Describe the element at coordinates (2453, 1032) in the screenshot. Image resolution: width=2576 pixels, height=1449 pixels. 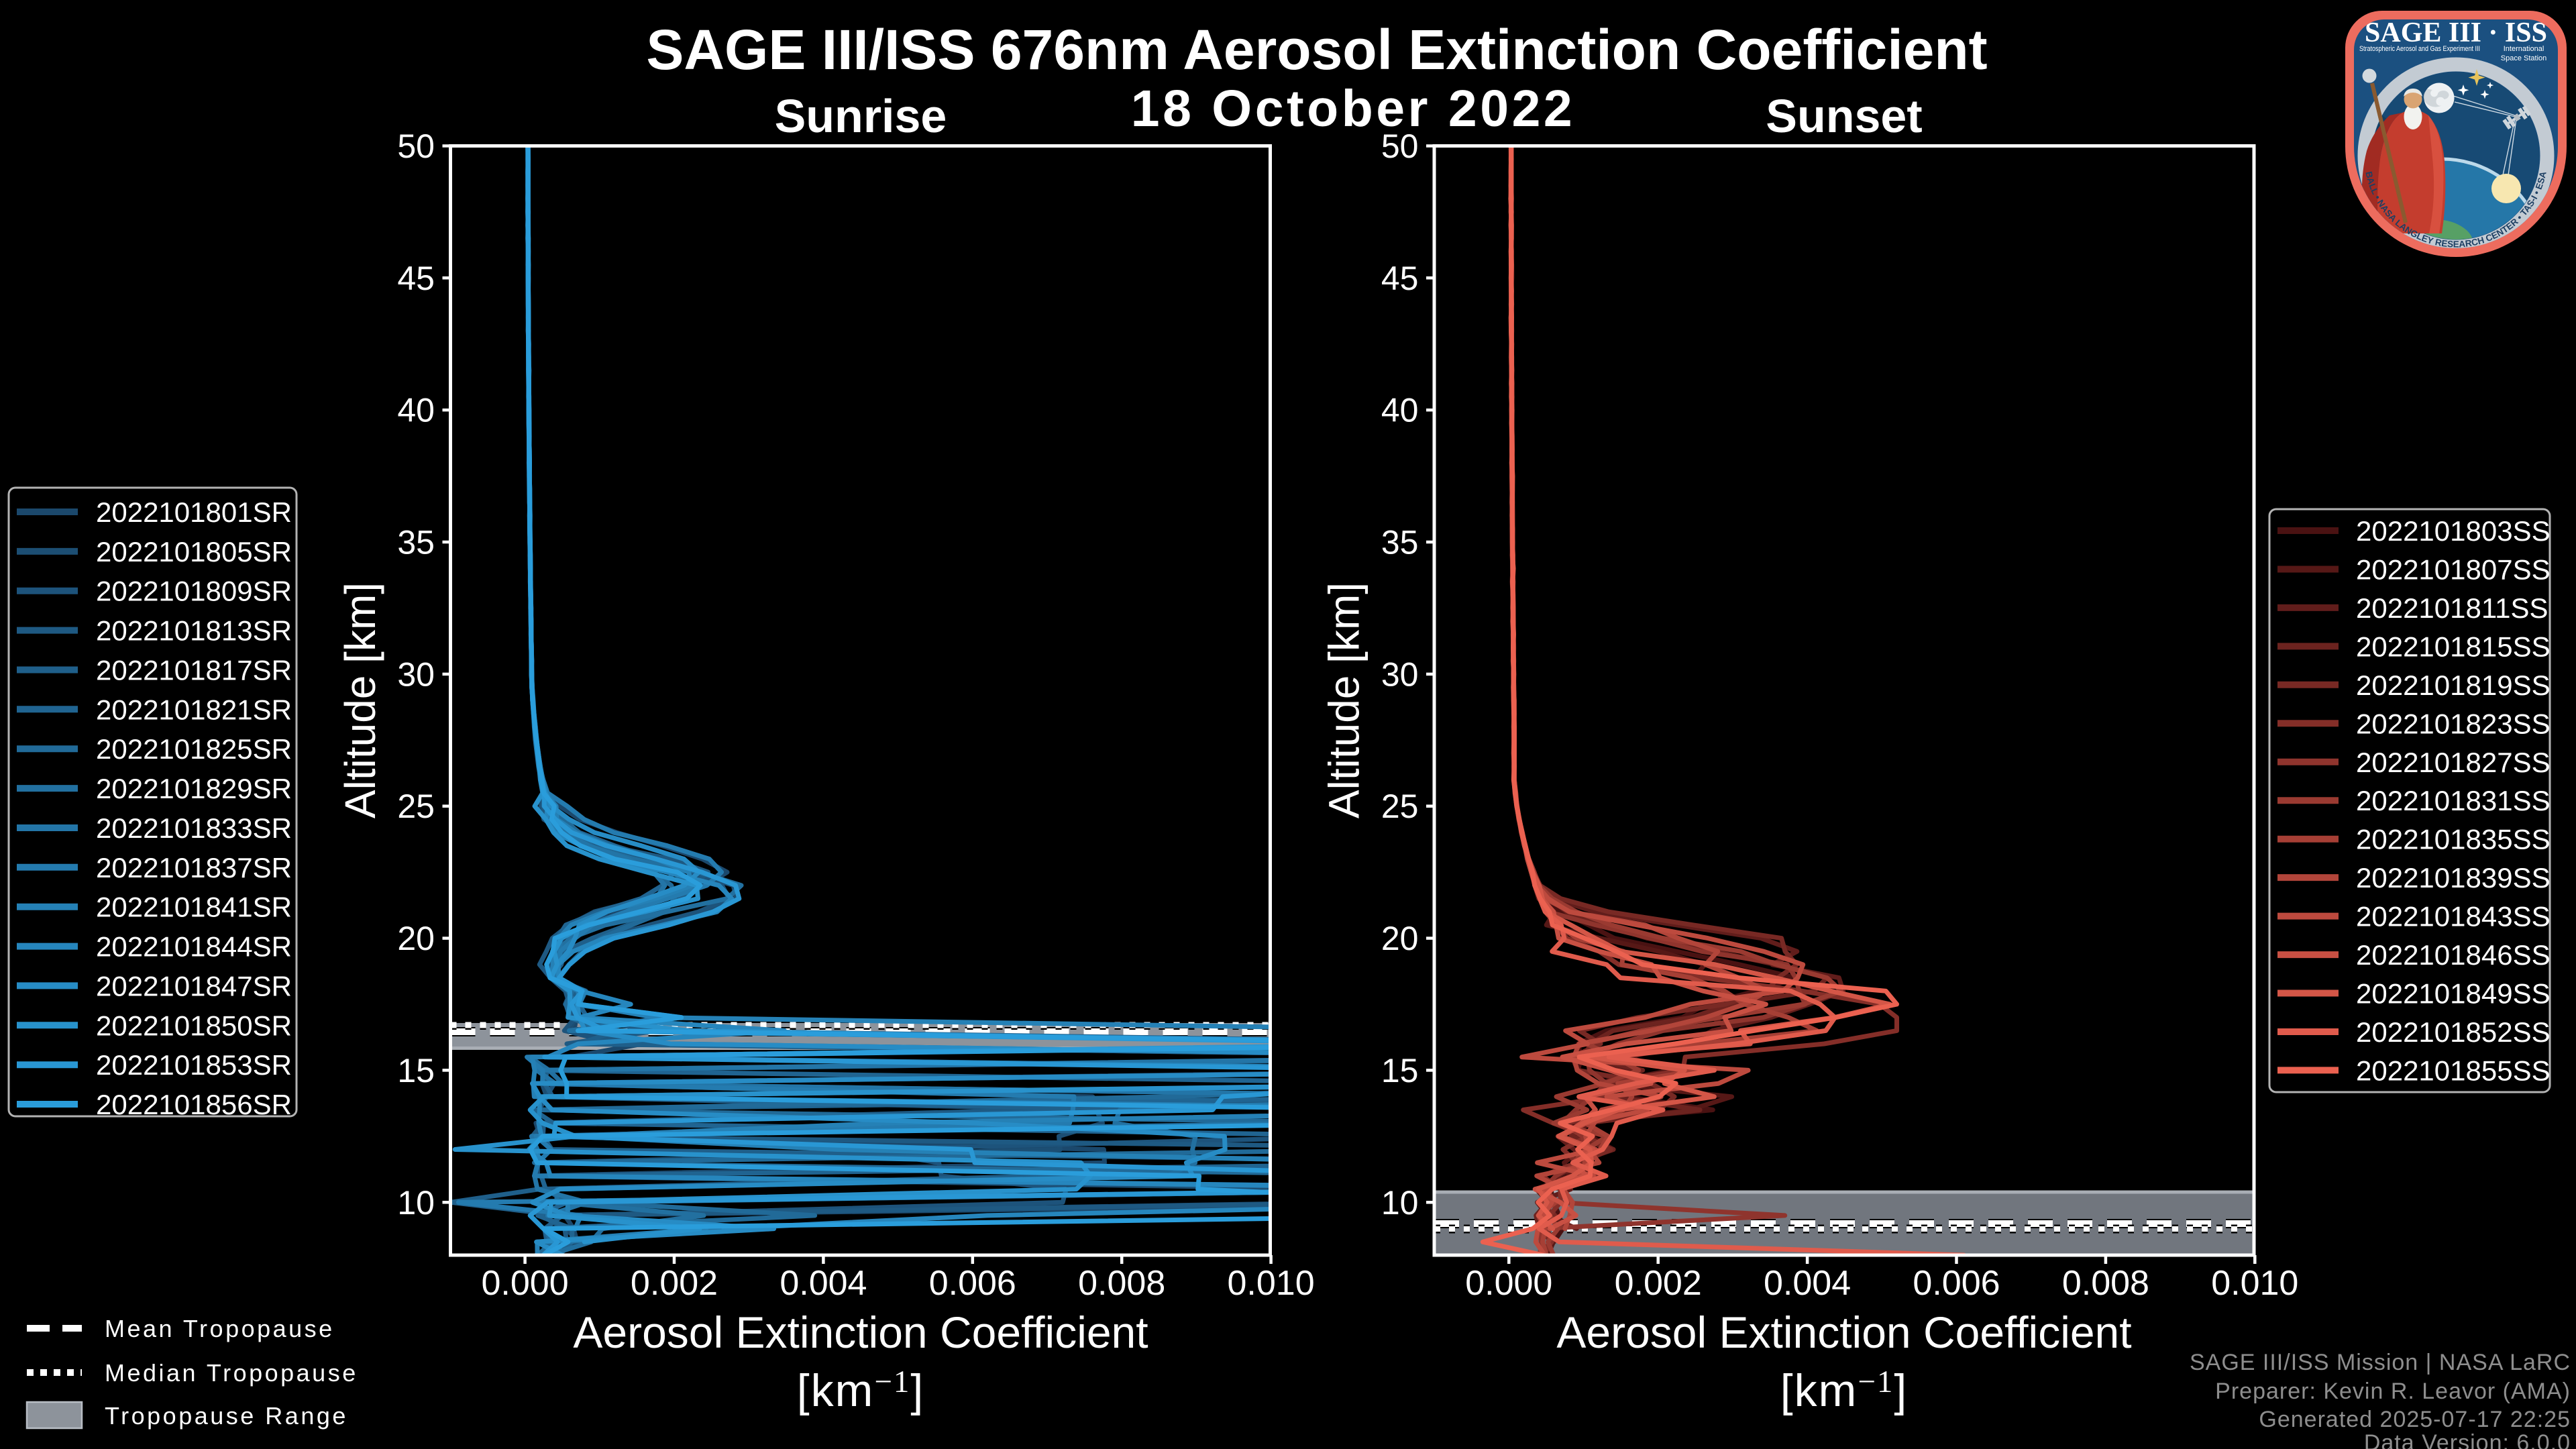
I see `svg-text: 2022101852SS` at that location.